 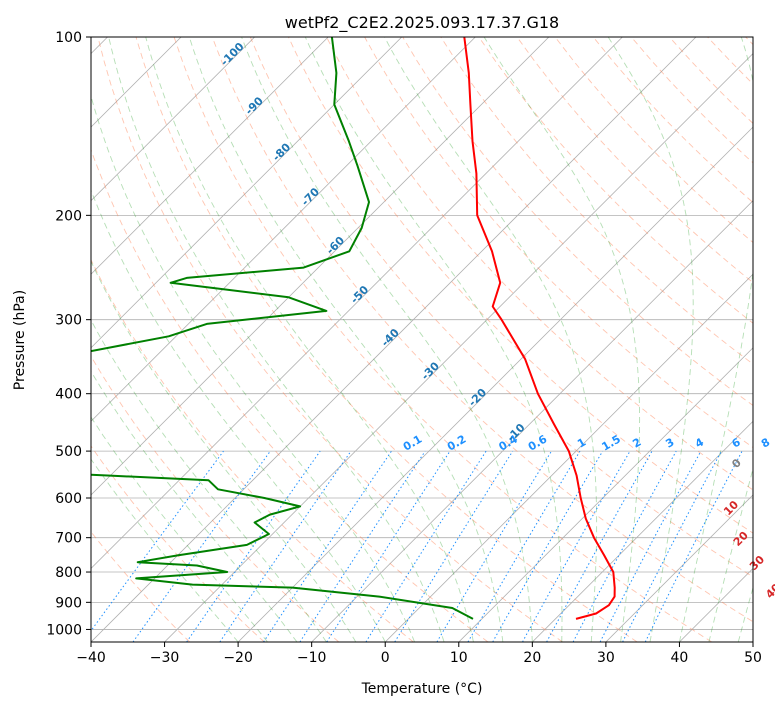 I want to click on y-tick-label: 700, so click(x=68, y=539).